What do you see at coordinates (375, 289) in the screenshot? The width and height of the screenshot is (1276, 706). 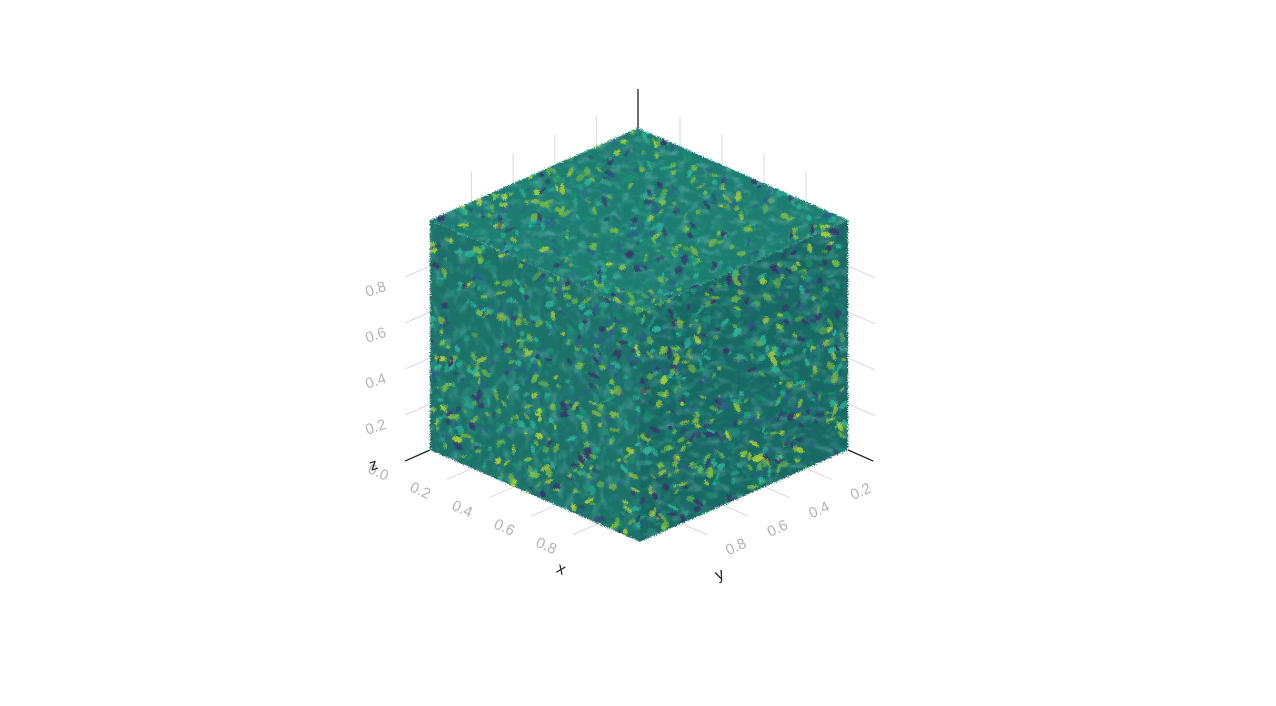 I see `z-tick-label: 0.8` at bounding box center [375, 289].